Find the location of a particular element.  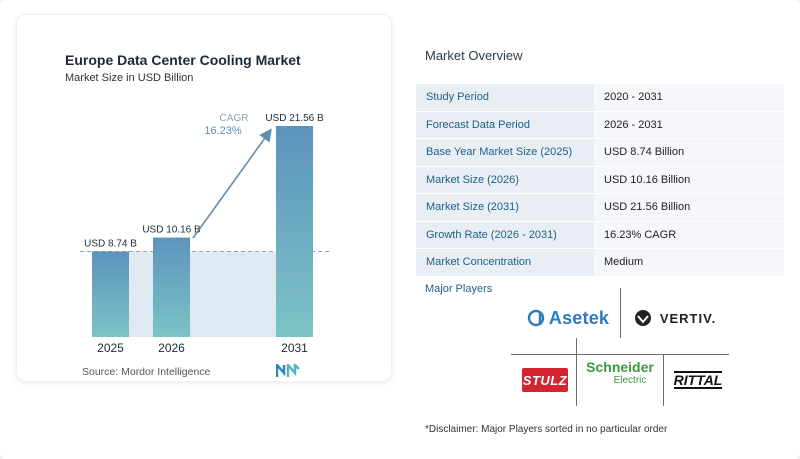

bar-2026 is located at coordinates (171, 287).